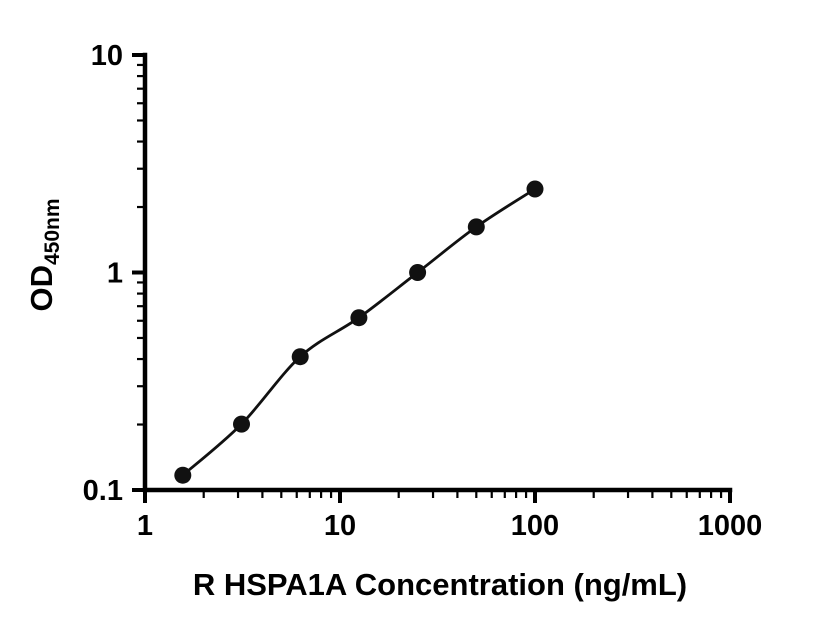  What do you see at coordinates (730, 526) in the screenshot?
I see `x-tick-label: 1000` at bounding box center [730, 526].